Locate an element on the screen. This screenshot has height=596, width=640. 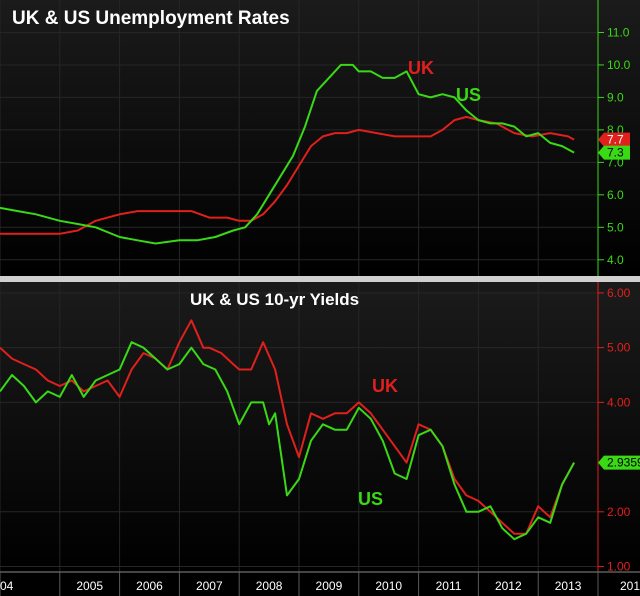
x-tick-label: 2013 is located at coordinates (568, 586).